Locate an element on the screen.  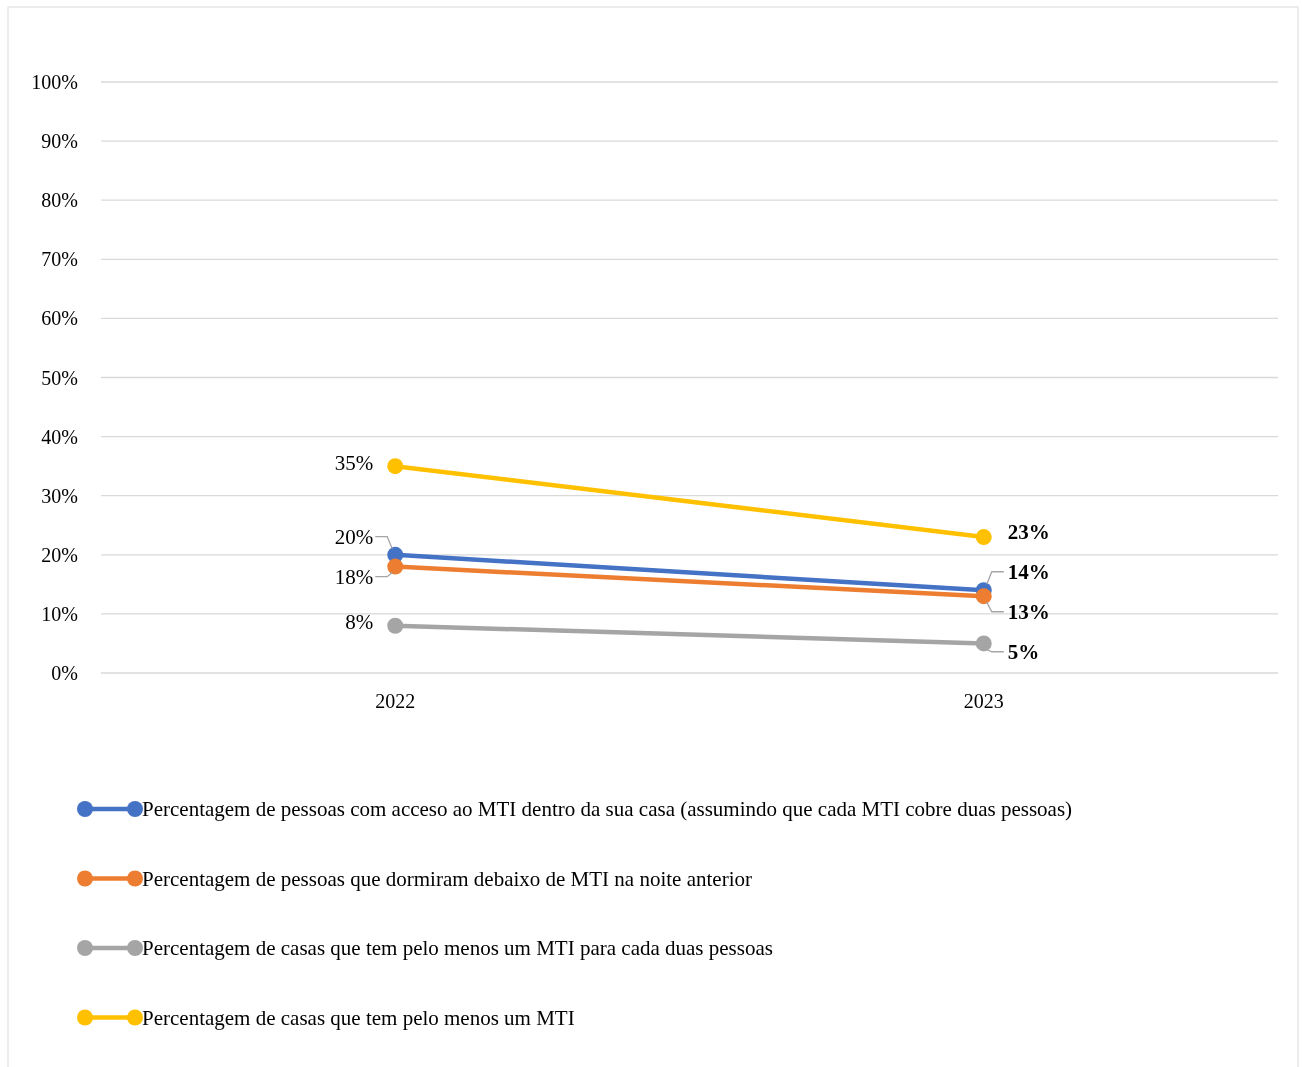
y-tick-label: 0% is located at coordinates (64, 673).